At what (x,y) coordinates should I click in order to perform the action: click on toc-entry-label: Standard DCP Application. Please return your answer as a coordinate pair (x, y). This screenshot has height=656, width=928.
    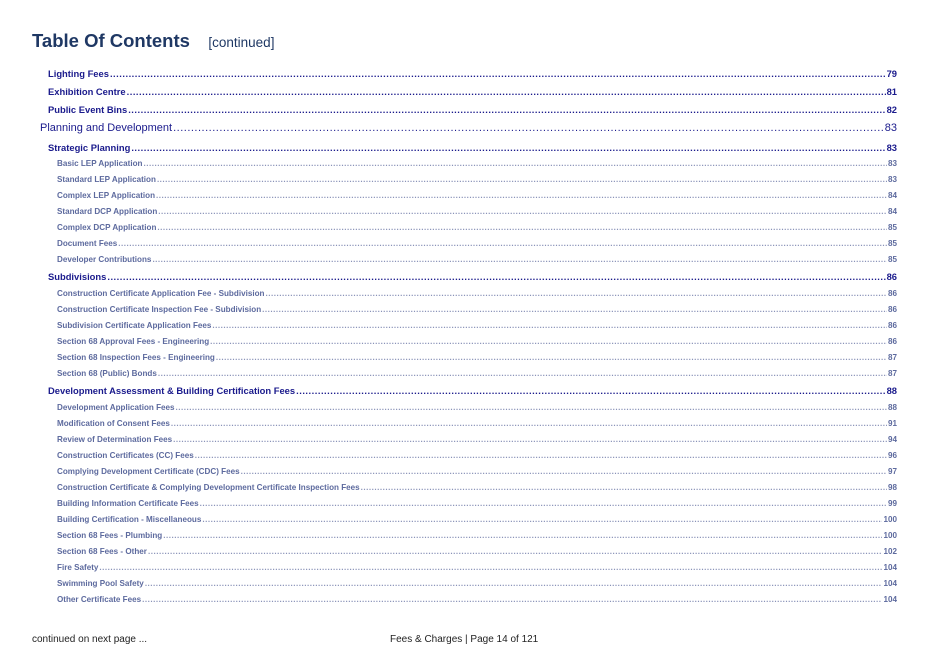
    Looking at the image, I should click on (107, 211).